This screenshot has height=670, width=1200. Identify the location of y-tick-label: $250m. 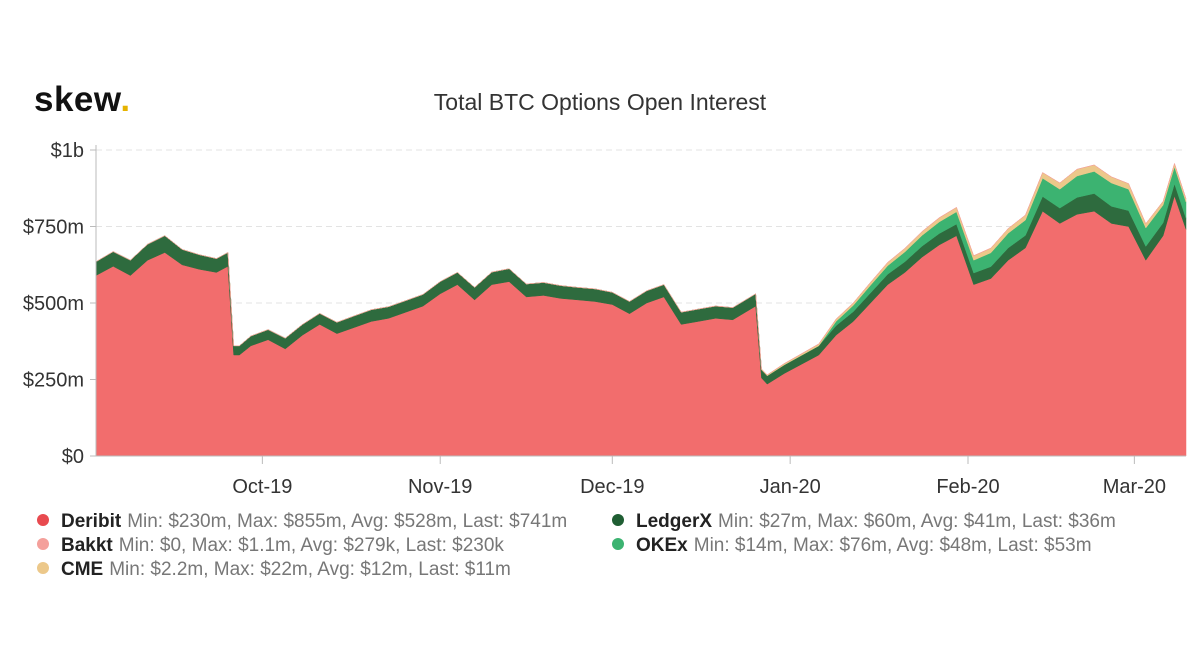
(53, 381).